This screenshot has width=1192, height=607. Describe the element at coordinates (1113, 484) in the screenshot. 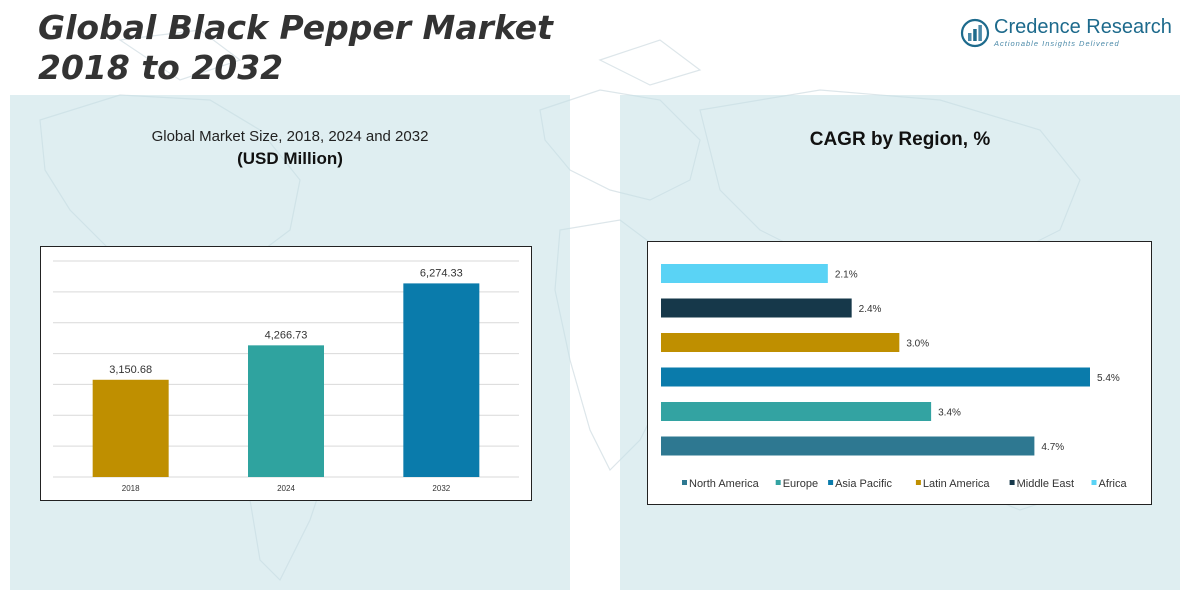

I see `legend-label: Africa` at that location.